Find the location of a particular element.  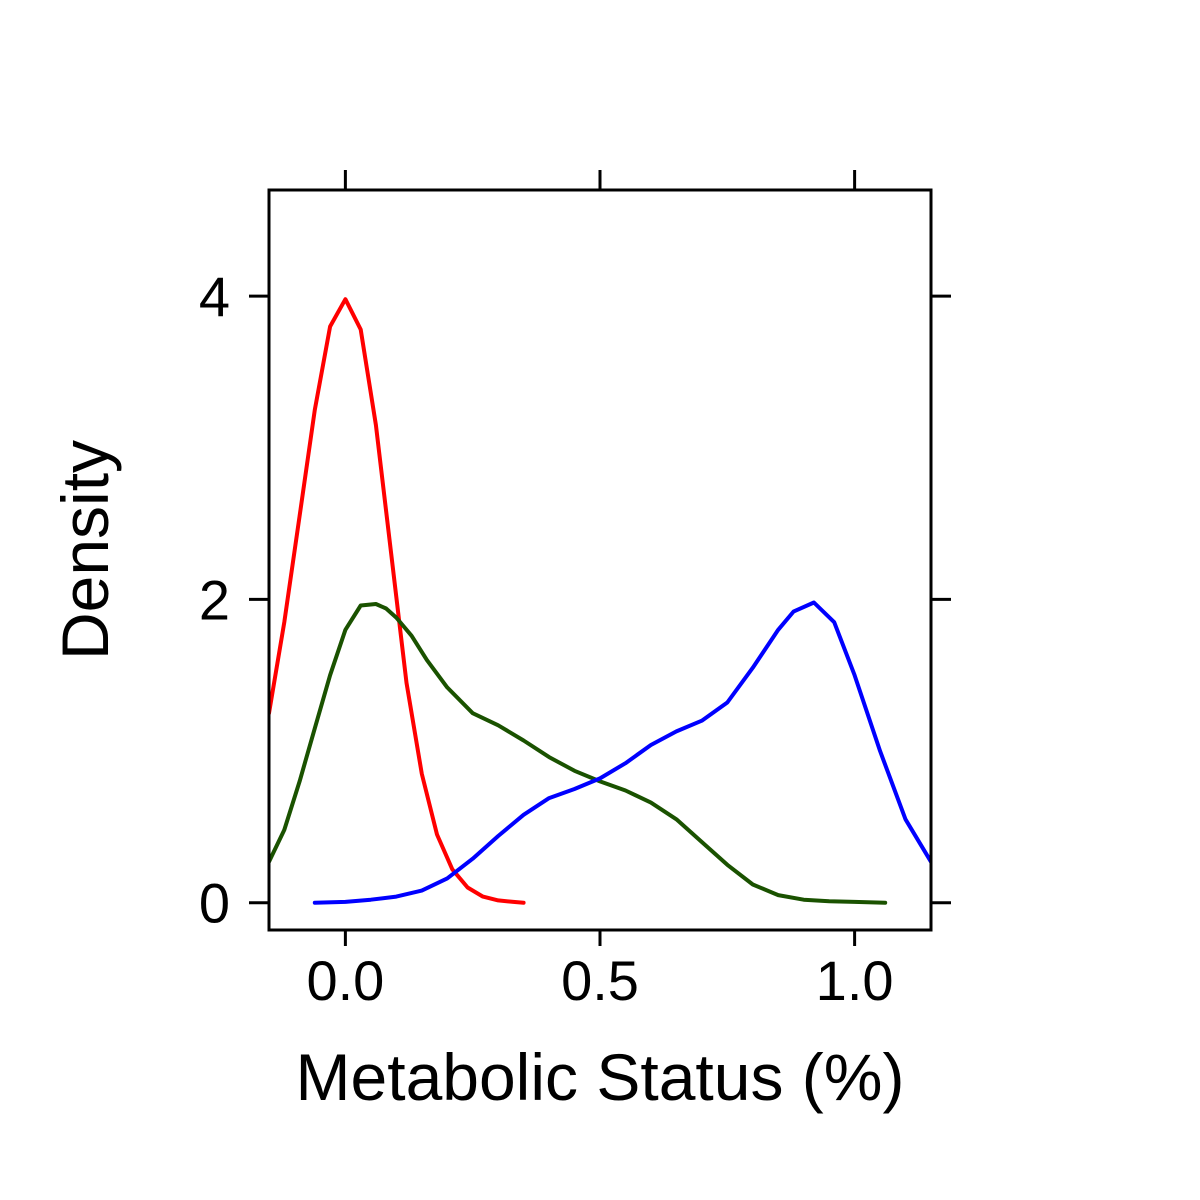

x-axis-bottom: 0.0 0.5 1.0 is located at coordinates (600, 971).